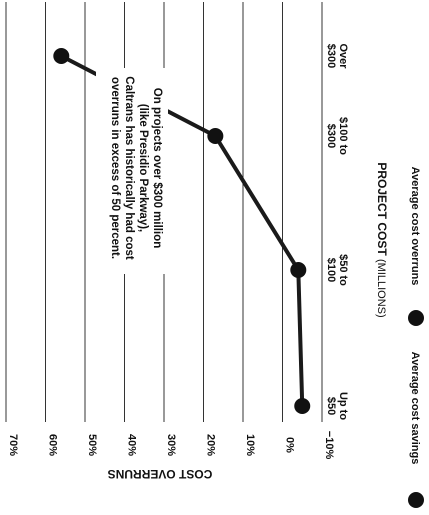 The image size is (429, 515). What do you see at coordinates (13, 445) in the screenshot?
I see `y-tick-label: 70%` at bounding box center [13, 445].